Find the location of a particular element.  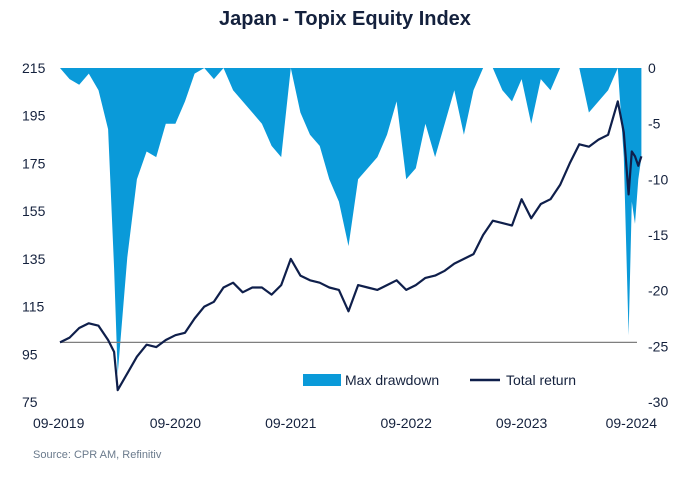

right-tick-label: -5 is located at coordinates (654, 124).